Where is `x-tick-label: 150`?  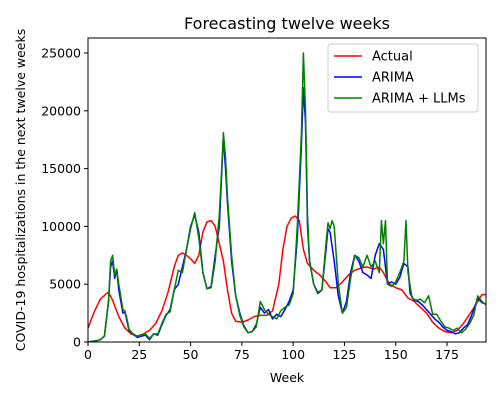 x-tick-label: 150 is located at coordinates (396, 354).